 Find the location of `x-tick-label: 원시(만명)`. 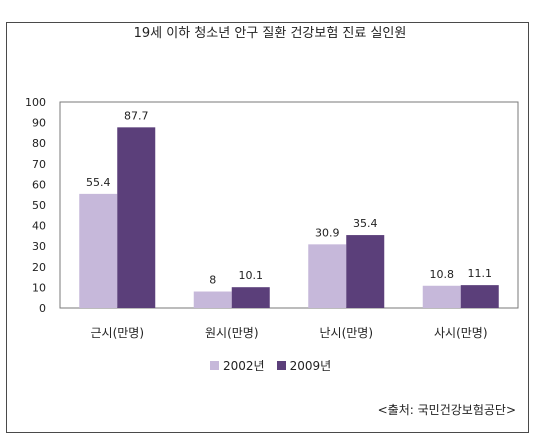

x-tick-label: 원시(만명) is located at coordinates (232, 333).